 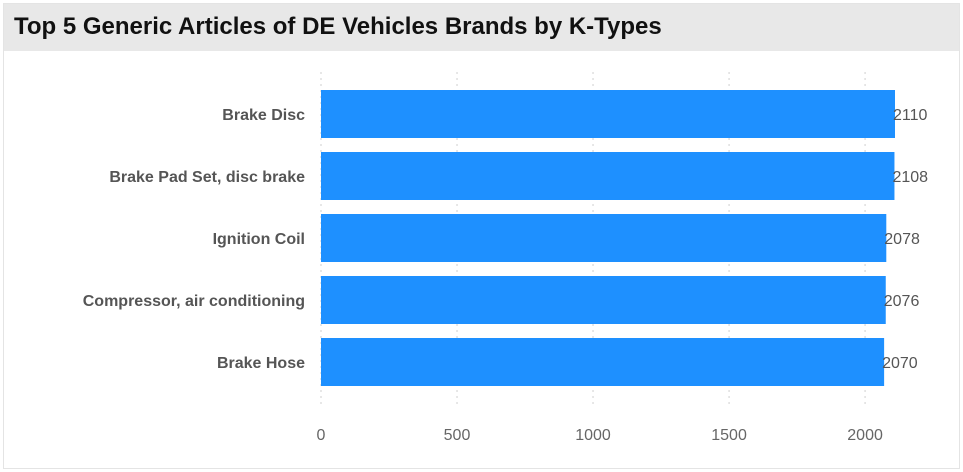 I want to click on x-tick-label: 1500, so click(x=729, y=435).